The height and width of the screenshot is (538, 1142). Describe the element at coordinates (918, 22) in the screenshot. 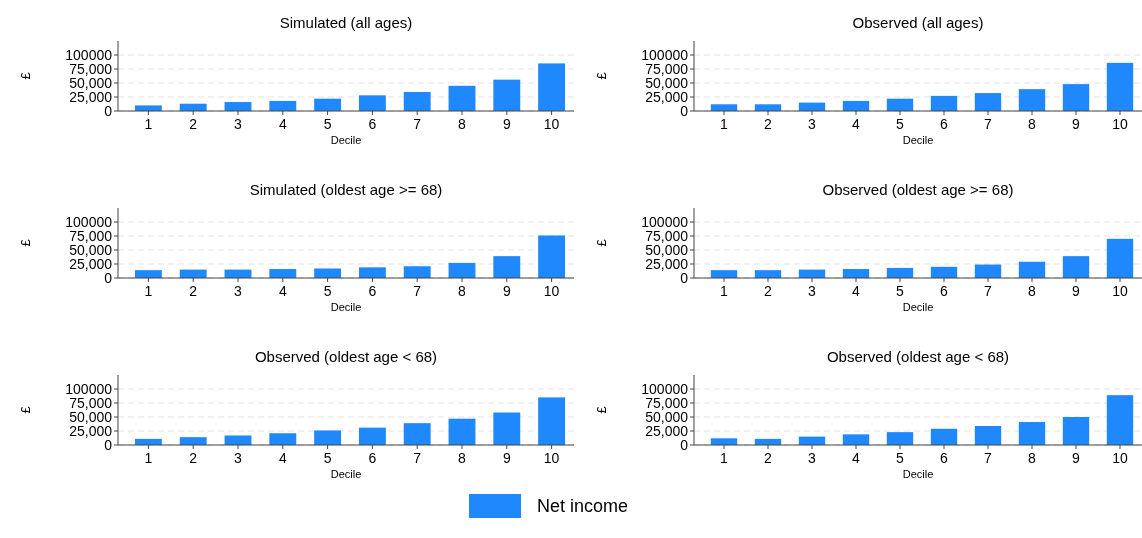

I see `chart-title: Observed (all ages)` at that location.